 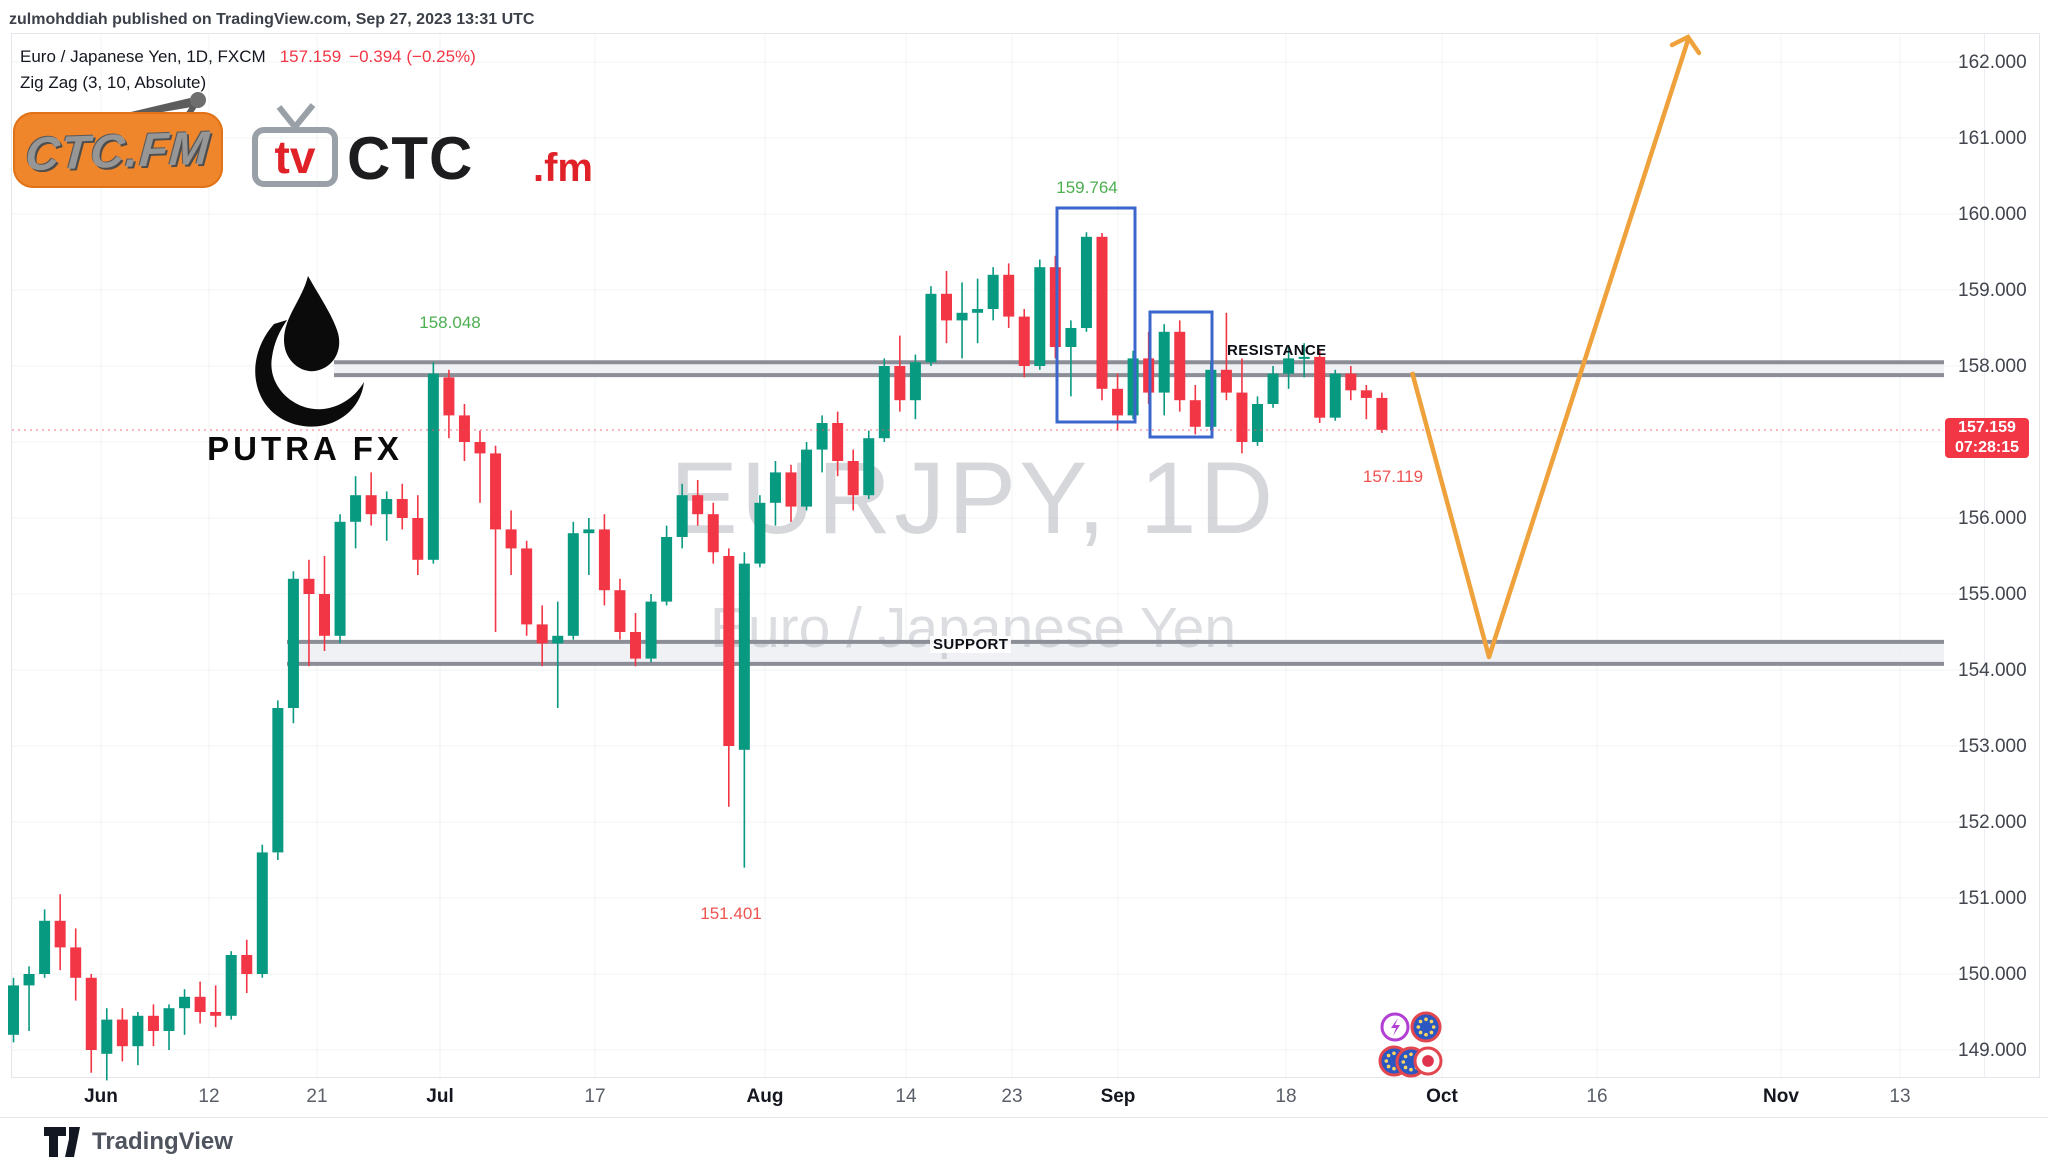 I want to click on projection-arrow, so click(x=1550, y=349).